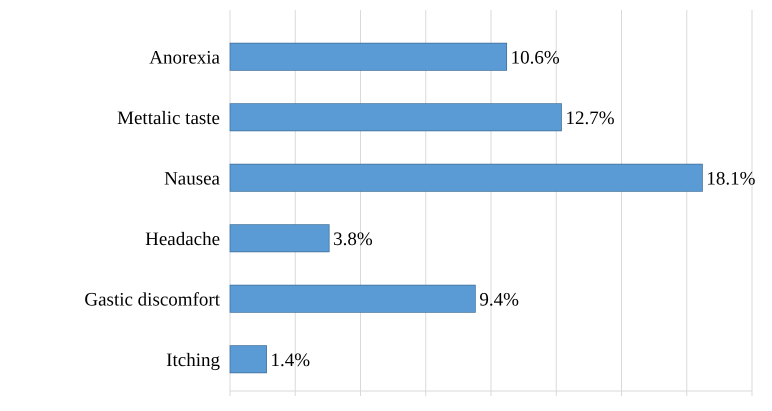  I want to click on y-tick-label: Mettalic taste, so click(168, 118).